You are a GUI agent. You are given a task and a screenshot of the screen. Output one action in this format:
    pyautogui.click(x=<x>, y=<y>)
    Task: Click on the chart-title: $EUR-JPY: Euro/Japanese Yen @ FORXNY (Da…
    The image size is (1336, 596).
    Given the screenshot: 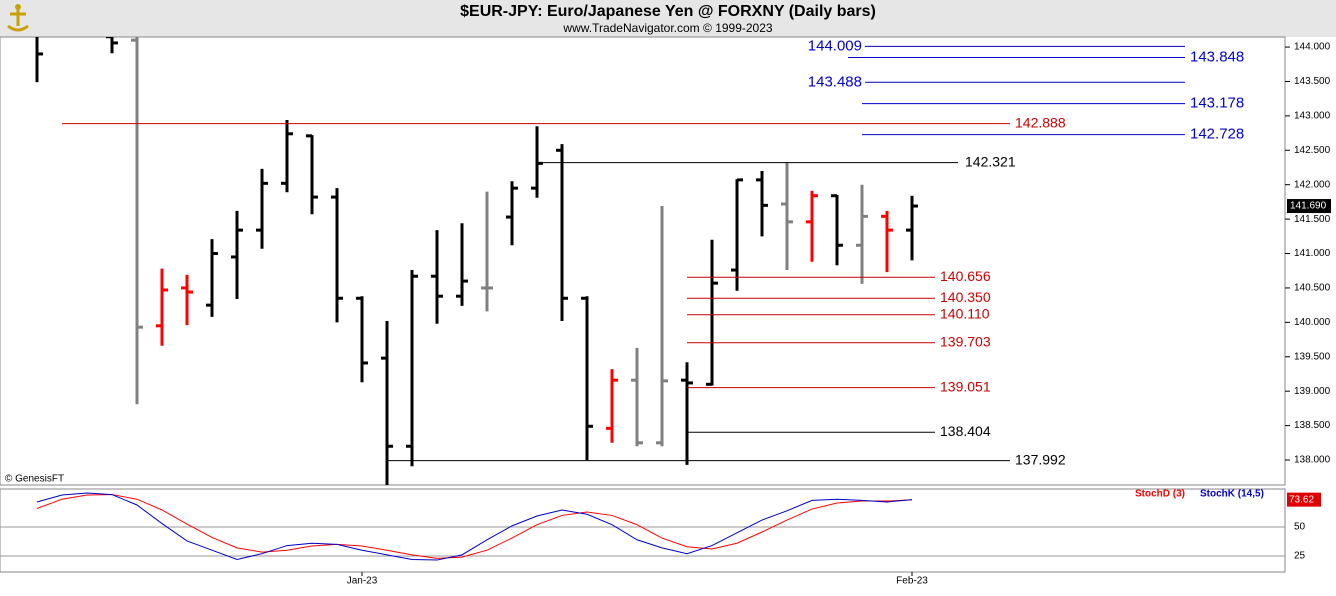 What is the action you would take?
    pyautogui.click(x=668, y=11)
    